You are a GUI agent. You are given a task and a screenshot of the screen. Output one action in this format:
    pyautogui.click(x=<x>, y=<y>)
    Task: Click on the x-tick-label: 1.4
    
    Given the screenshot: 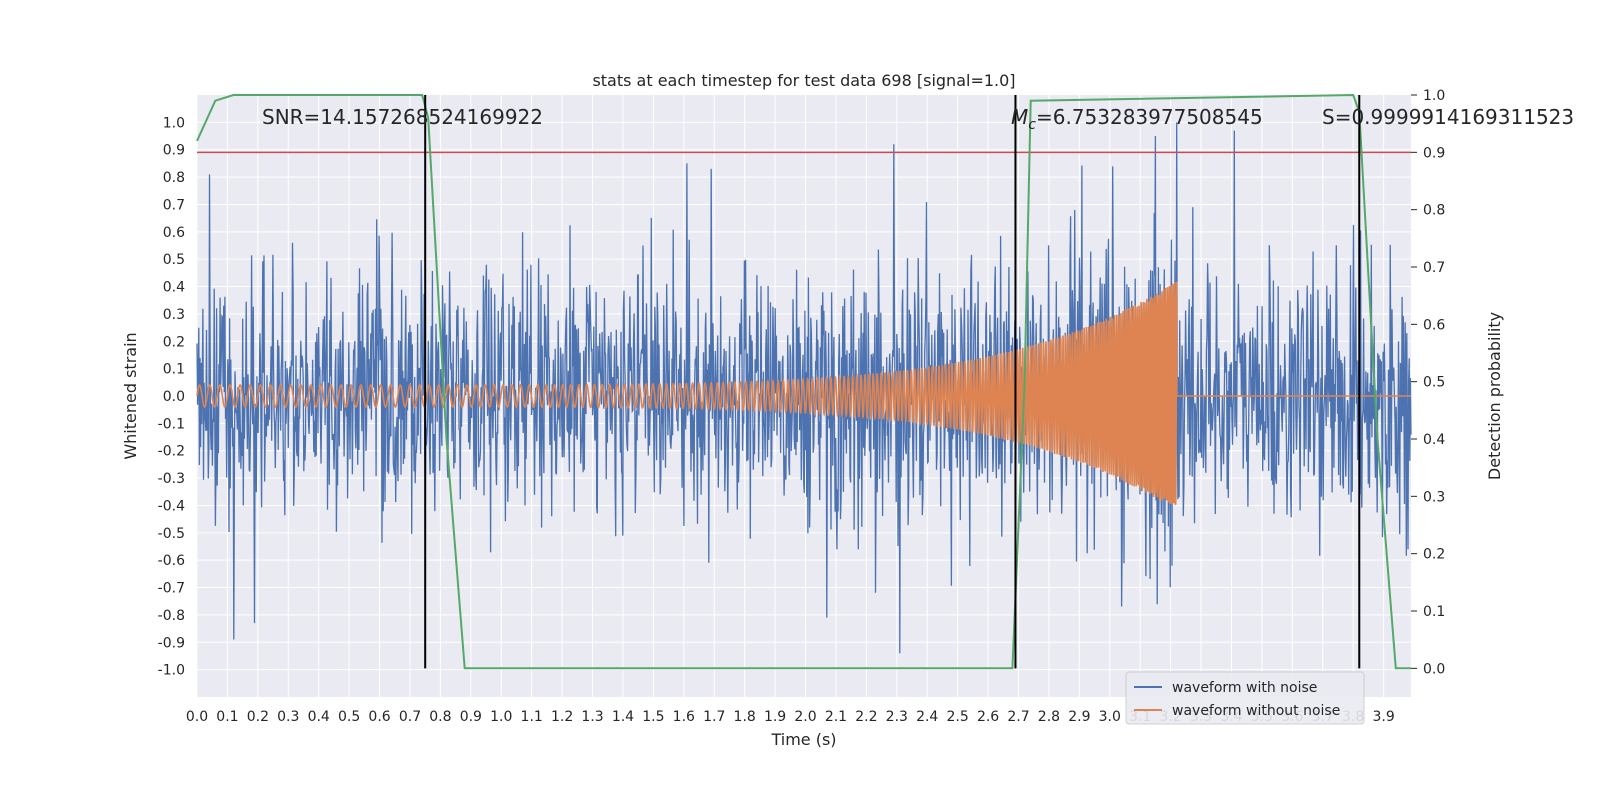 What is the action you would take?
    pyautogui.click(x=623, y=717)
    